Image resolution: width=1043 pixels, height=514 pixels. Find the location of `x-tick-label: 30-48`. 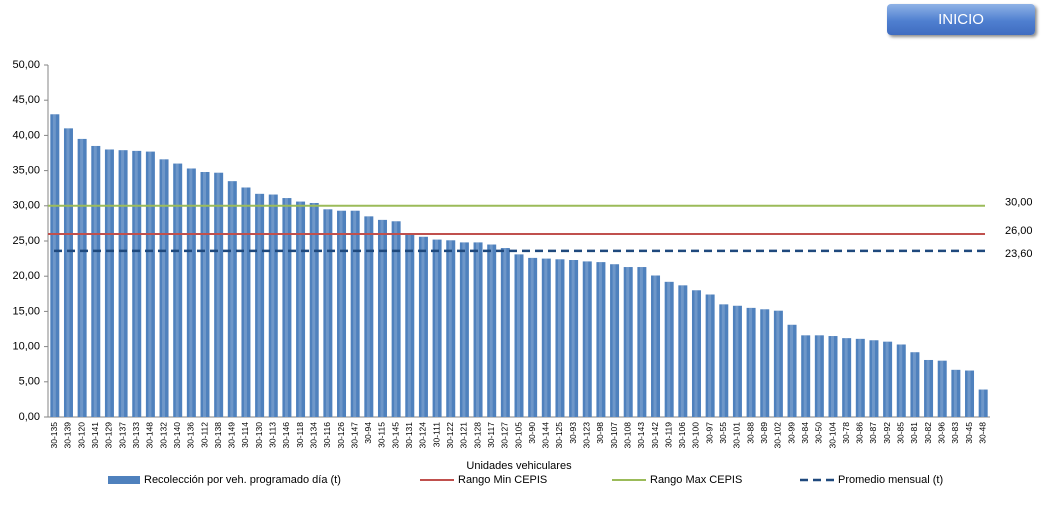

x-tick-label: 30-48 is located at coordinates (982, 433).